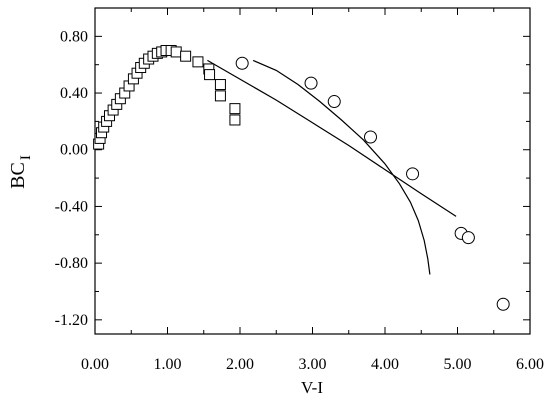 The image size is (560, 405). I want to click on y-tick-label: 0.40, so click(74, 93).